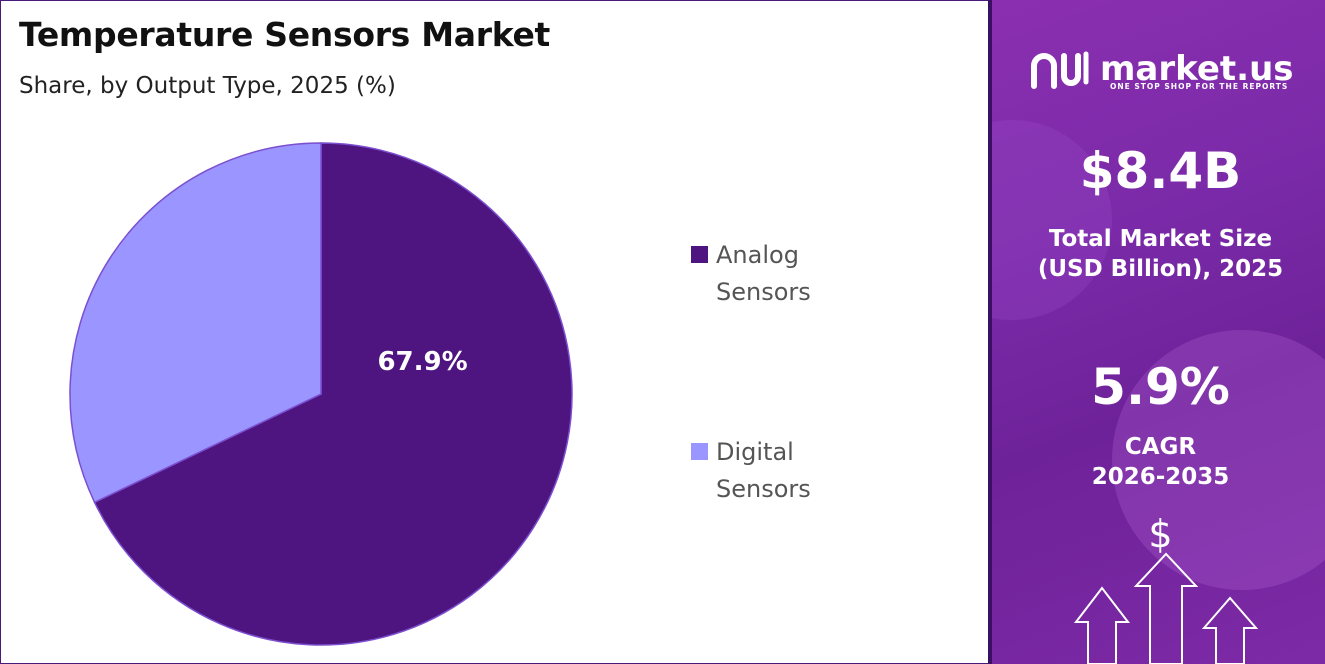 The image size is (1325, 664). I want to click on brand-logo: market.us, so click(1161, 69).